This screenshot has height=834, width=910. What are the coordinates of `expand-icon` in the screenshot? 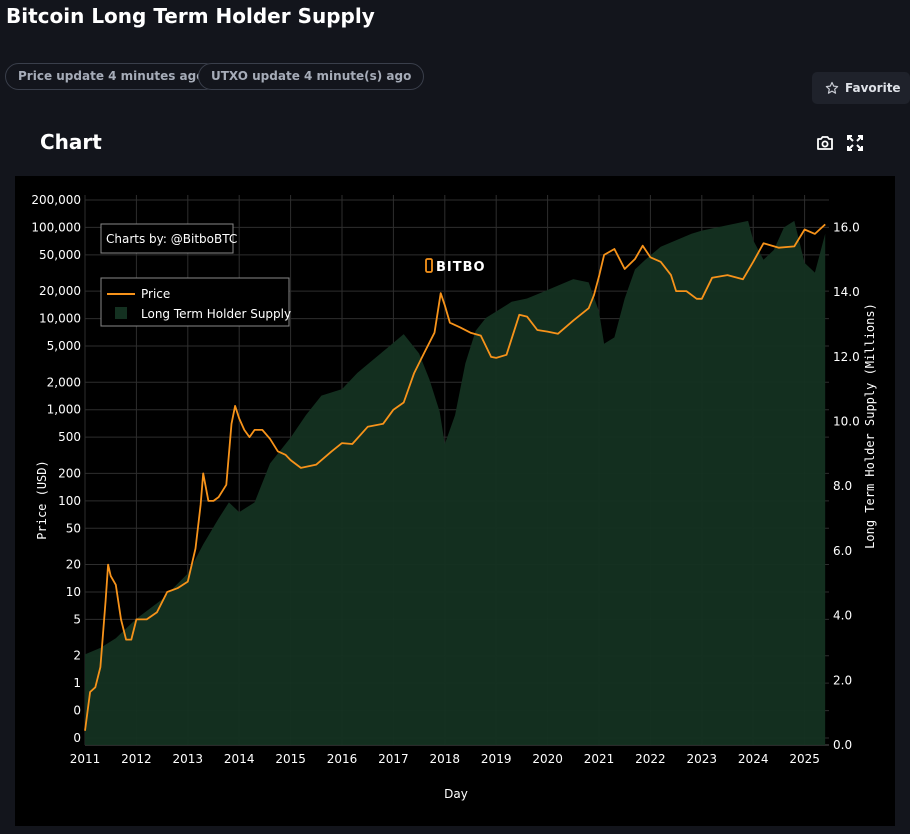 It's located at (855, 145).